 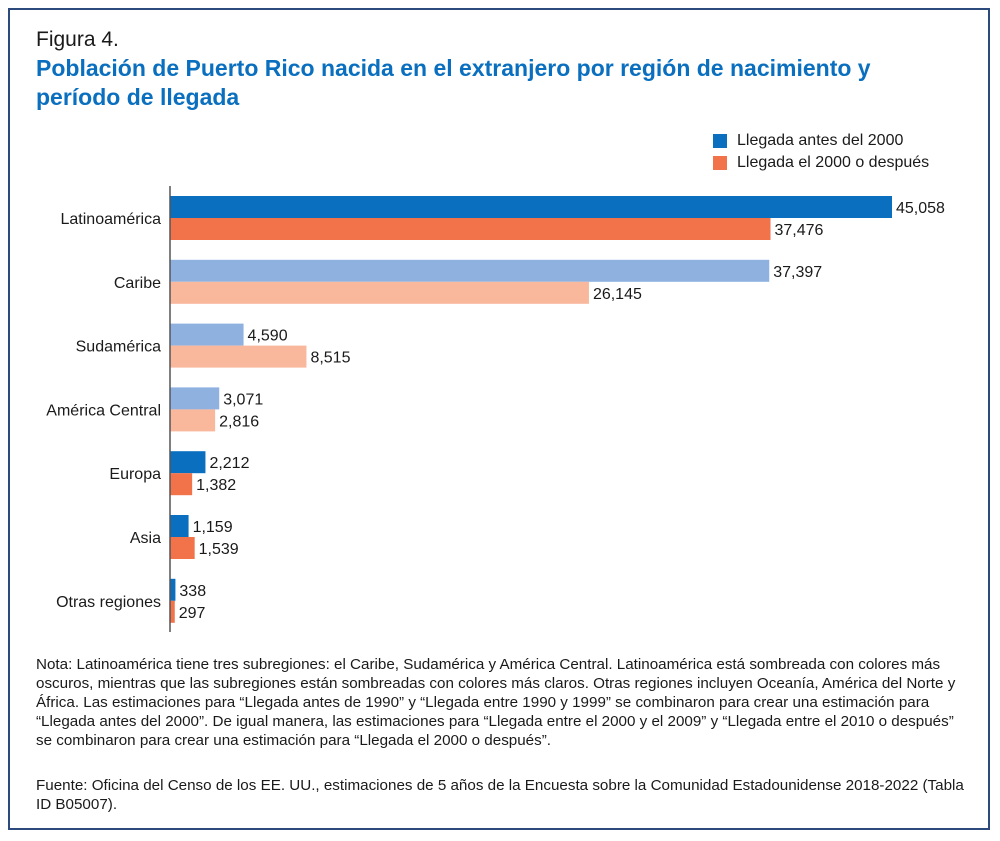 What do you see at coordinates (238, 356) in the screenshot?
I see `bar-sudamerica-2000-after` at bounding box center [238, 356].